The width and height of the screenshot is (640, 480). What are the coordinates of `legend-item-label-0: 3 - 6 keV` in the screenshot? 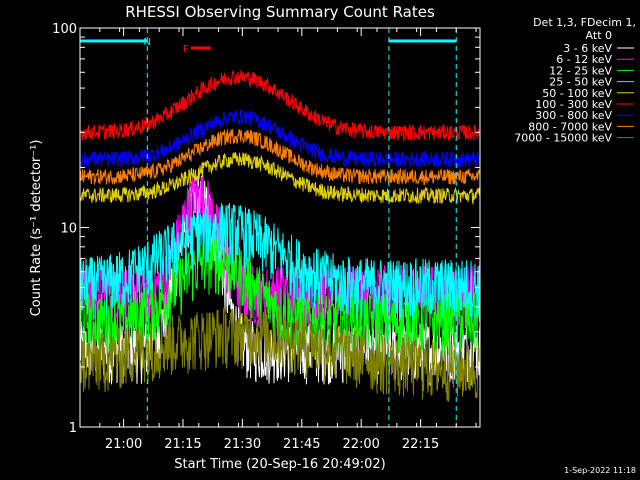 It's located at (587, 48).